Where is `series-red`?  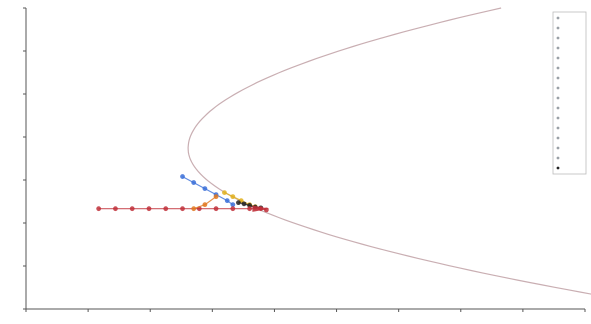
series-red is located at coordinates (182, 209).